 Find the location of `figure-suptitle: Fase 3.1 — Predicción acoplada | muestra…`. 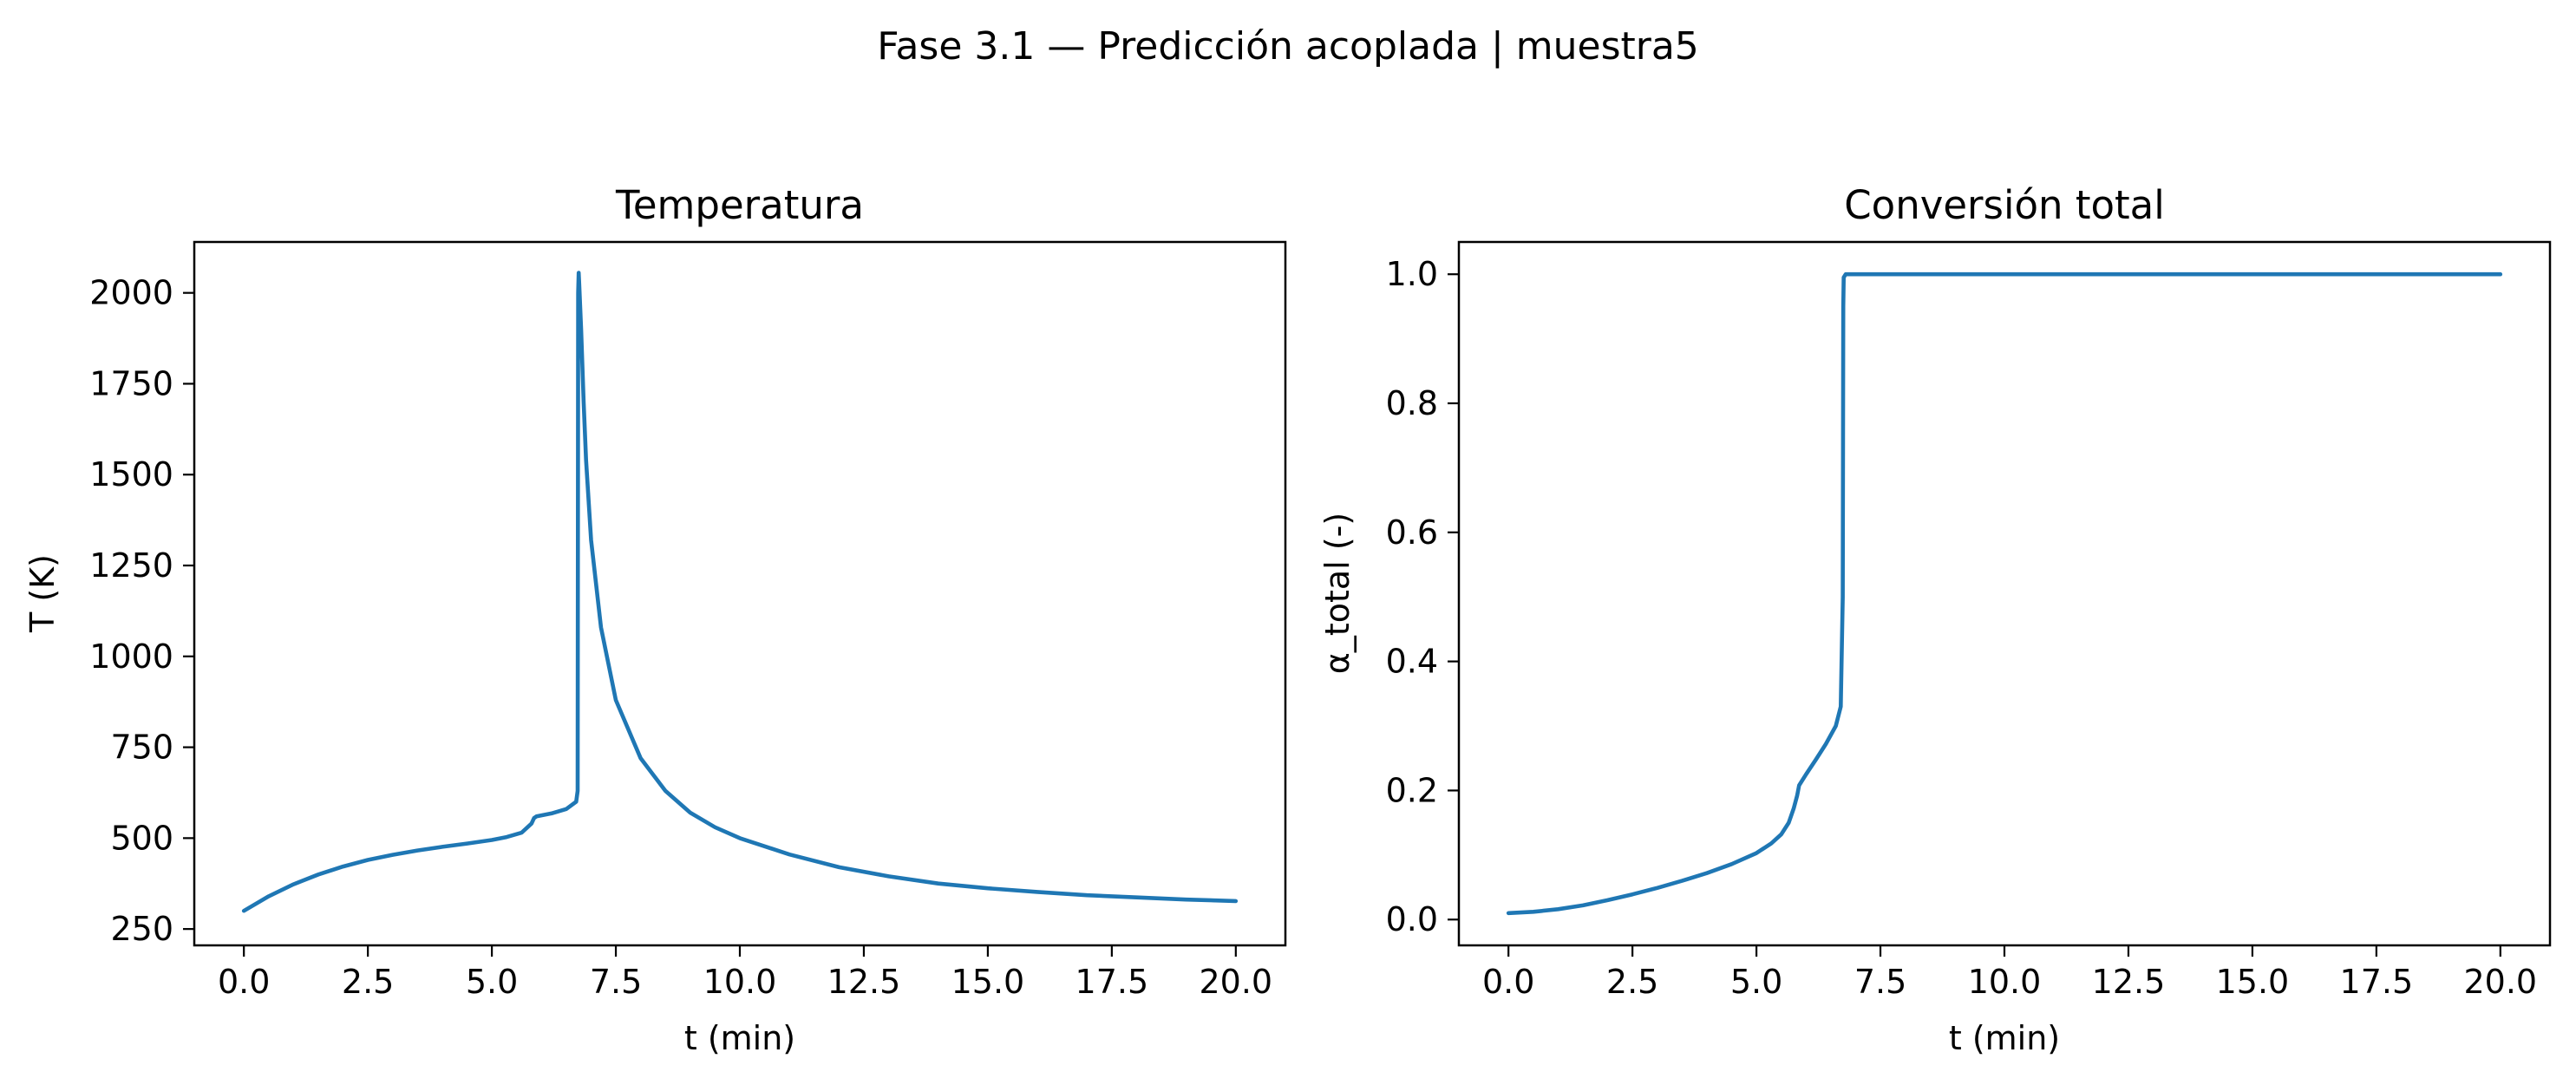

figure-suptitle: Fase 3.1 — Predicción acoplada | muestra… is located at coordinates (1288, 46).